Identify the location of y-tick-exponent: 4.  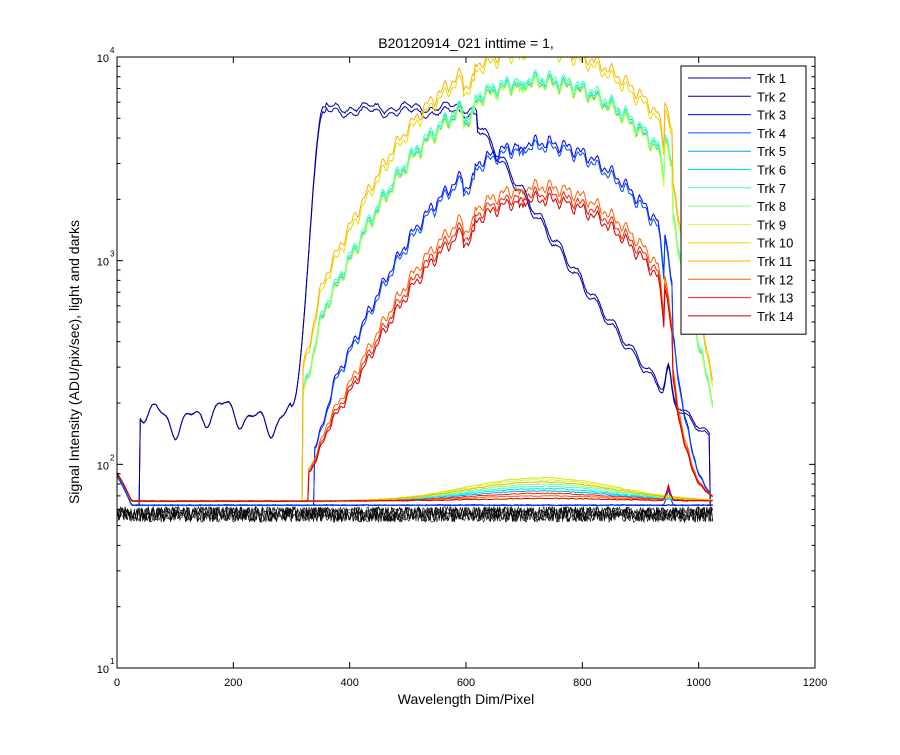
(112, 50).